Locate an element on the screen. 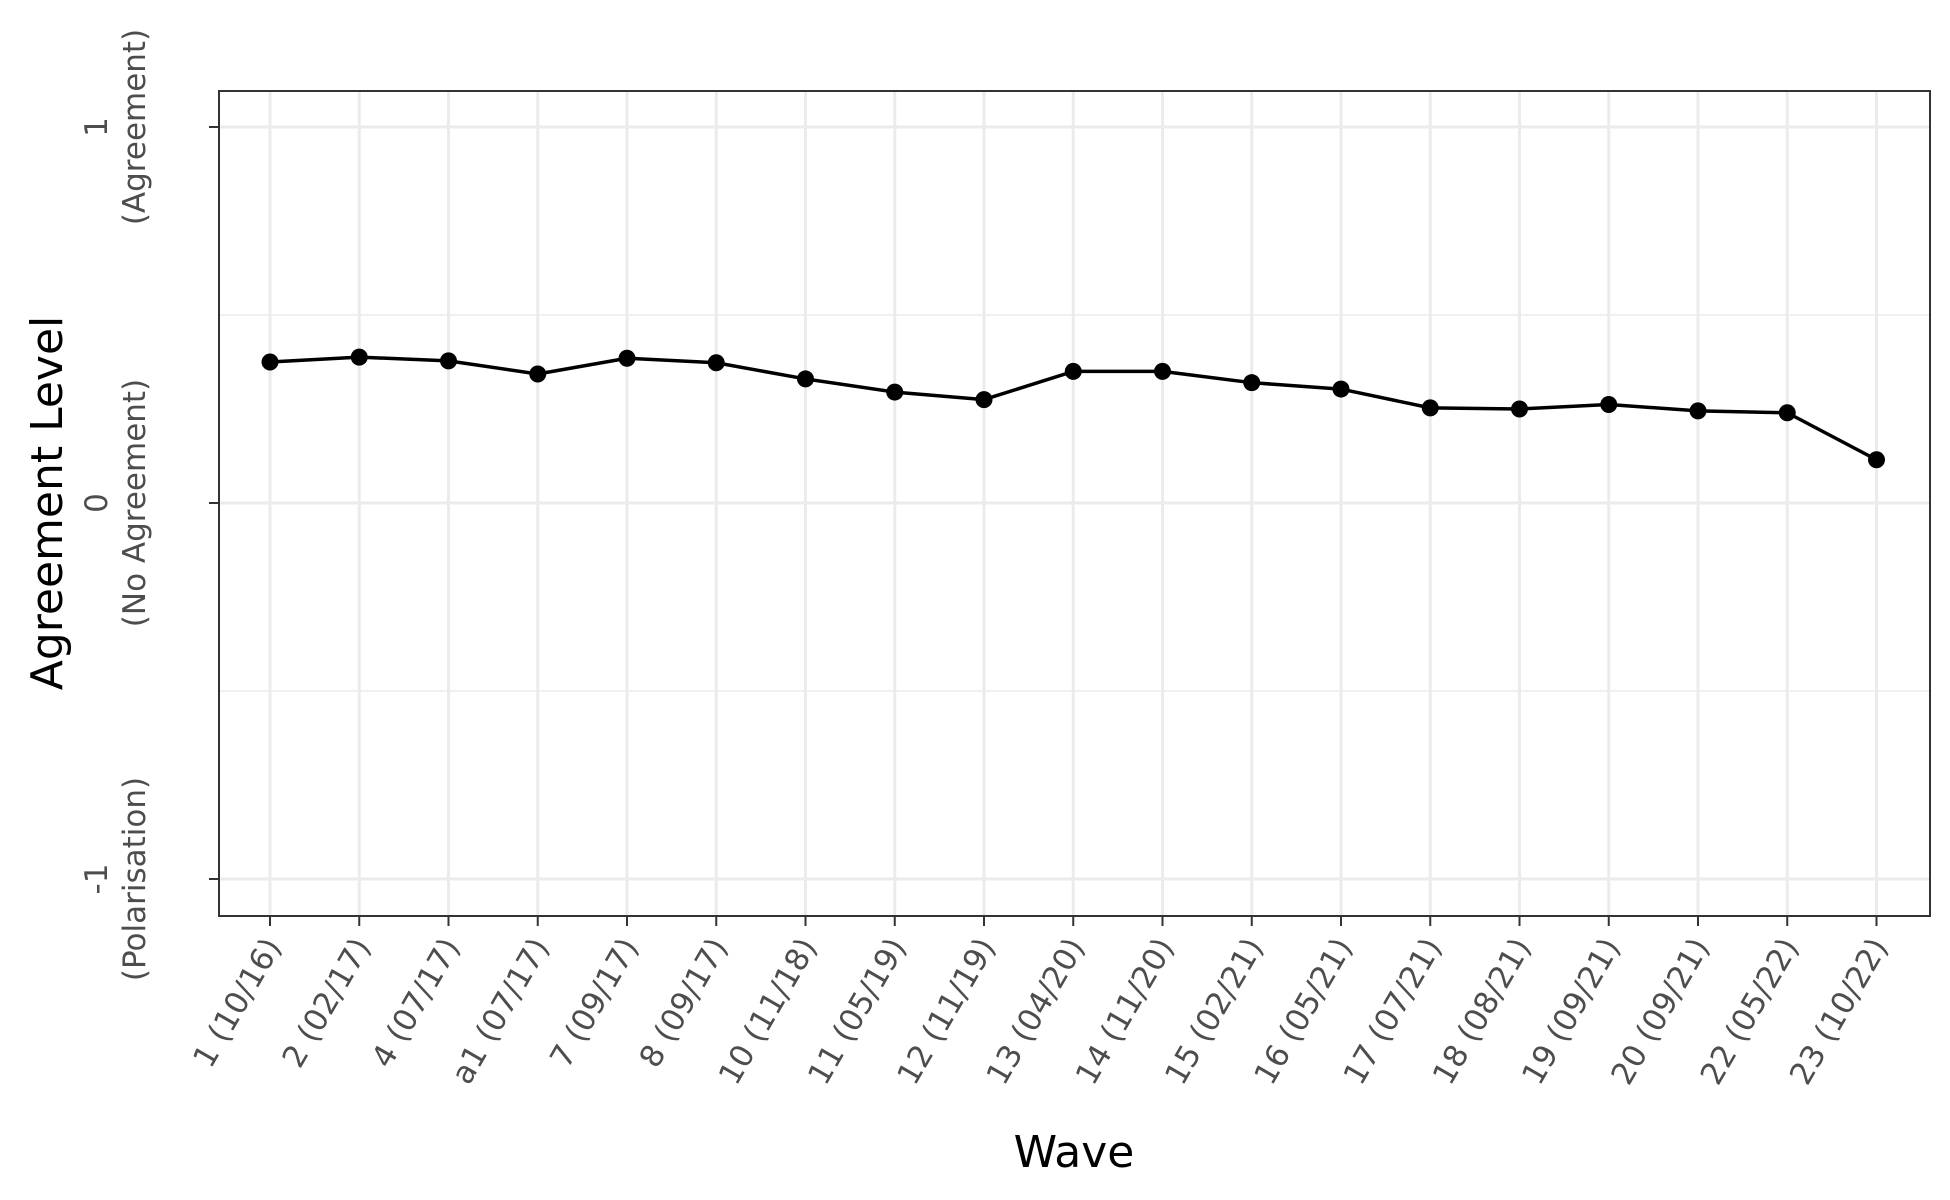  y-tick-sublabel: (Polarisation) is located at coordinates (135, 879).